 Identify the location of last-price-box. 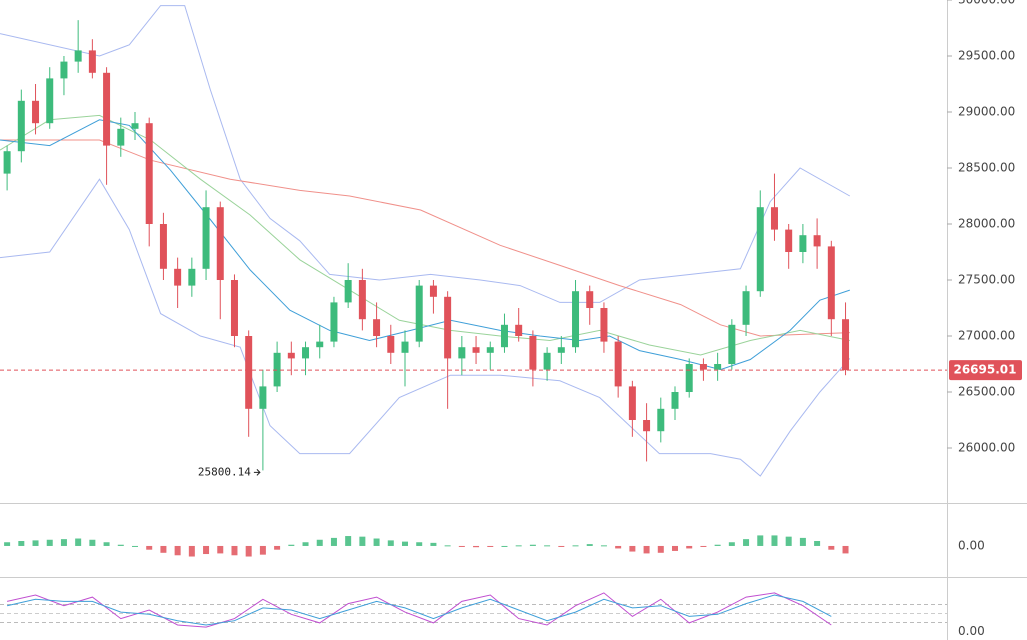
(985, 370).